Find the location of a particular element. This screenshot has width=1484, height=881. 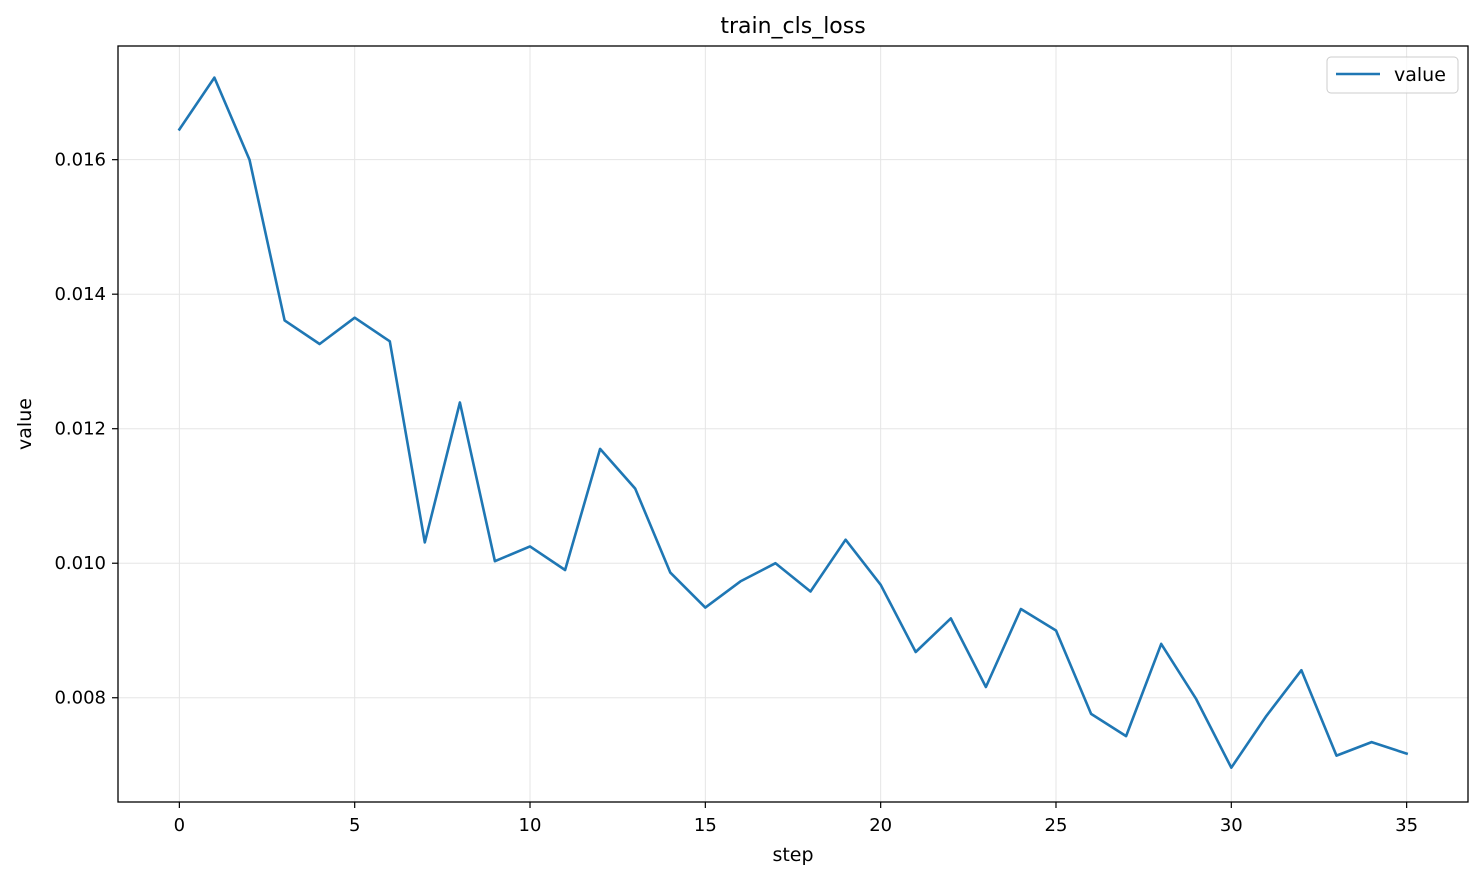

legend: value is located at coordinates (1392, 75).